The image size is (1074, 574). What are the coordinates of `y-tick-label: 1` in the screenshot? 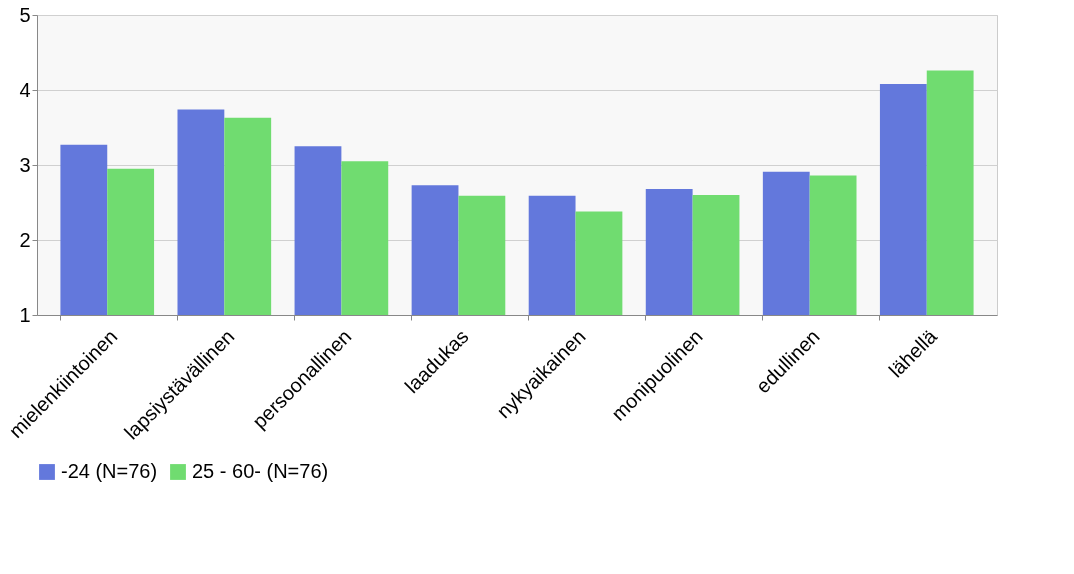 It's located at (25, 314).